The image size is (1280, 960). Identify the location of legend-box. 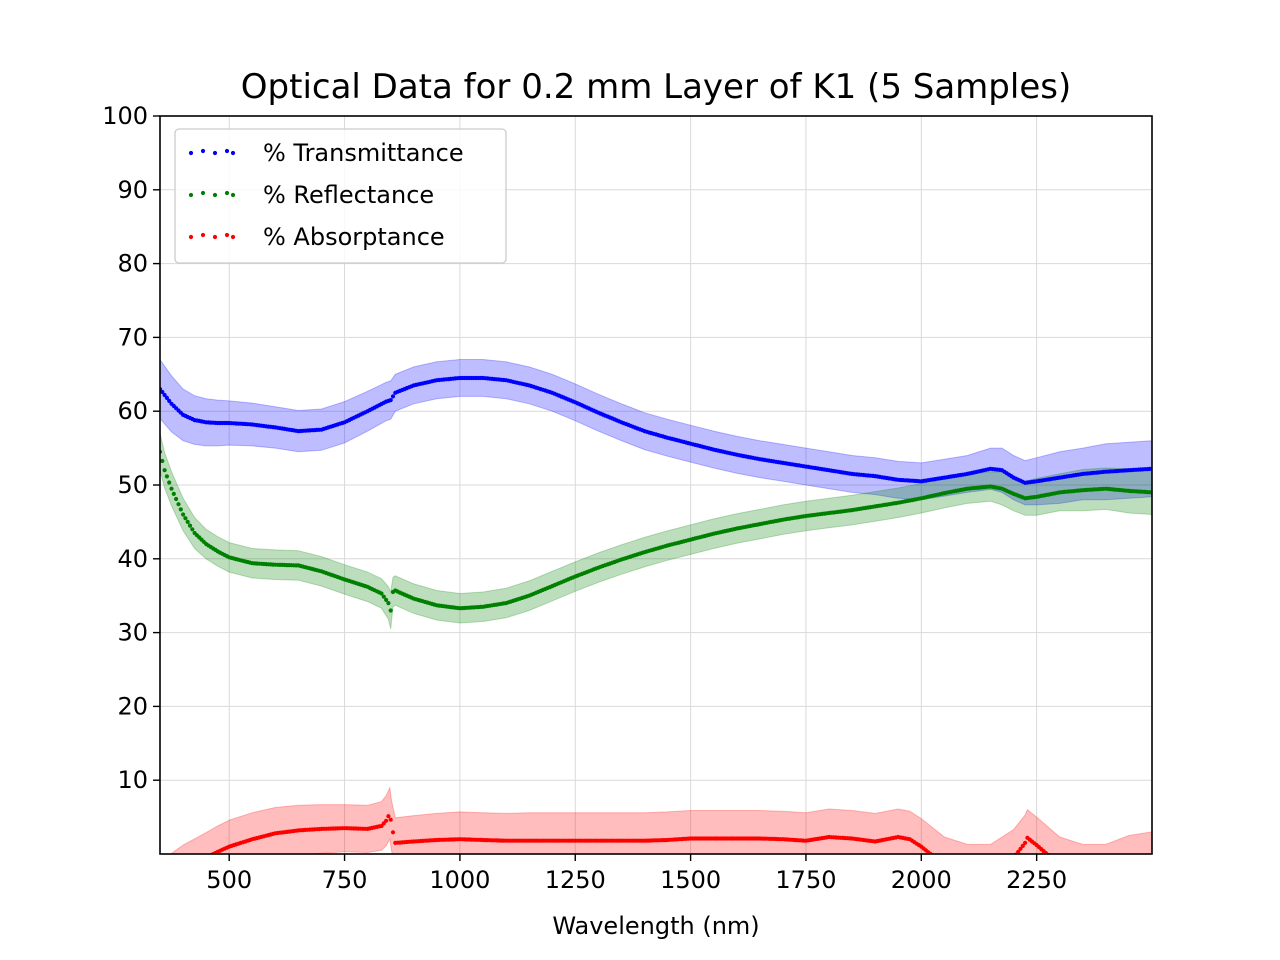
(340, 196).